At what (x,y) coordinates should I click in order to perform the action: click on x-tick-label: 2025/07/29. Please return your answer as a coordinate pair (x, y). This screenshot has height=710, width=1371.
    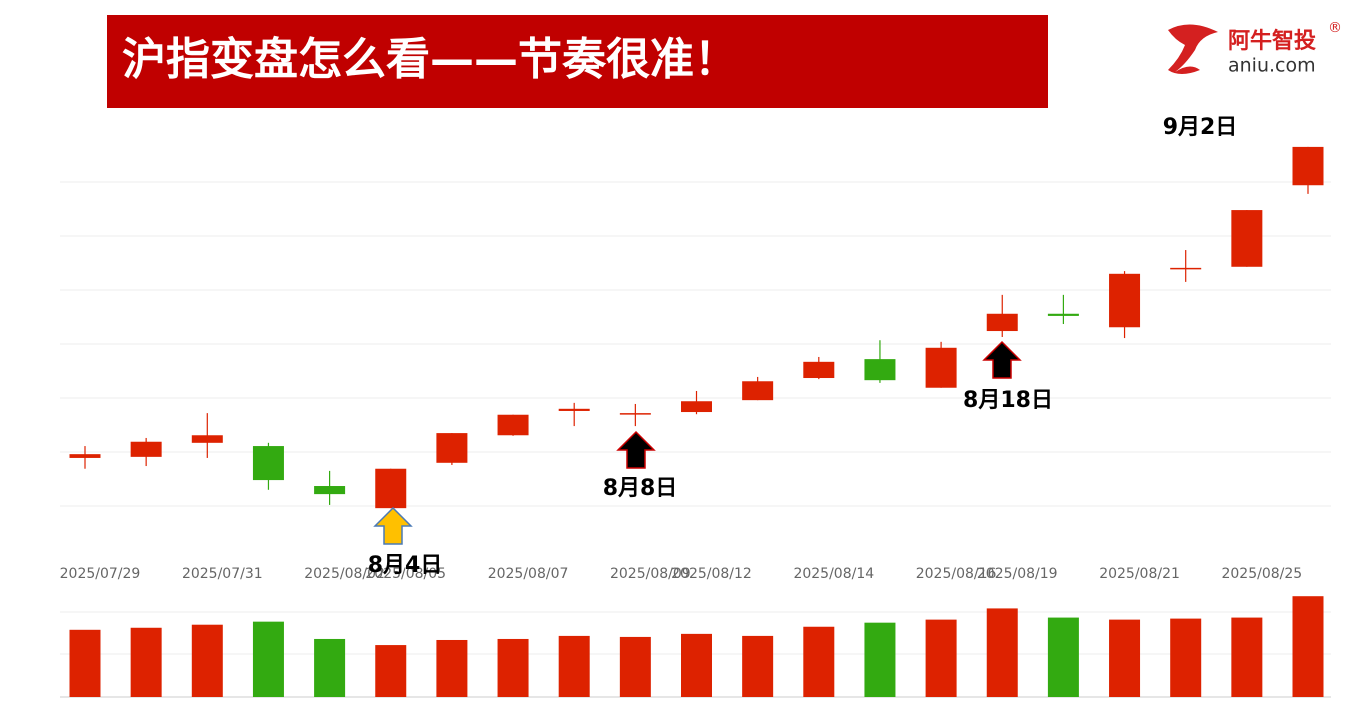
    Looking at the image, I should click on (100, 574).